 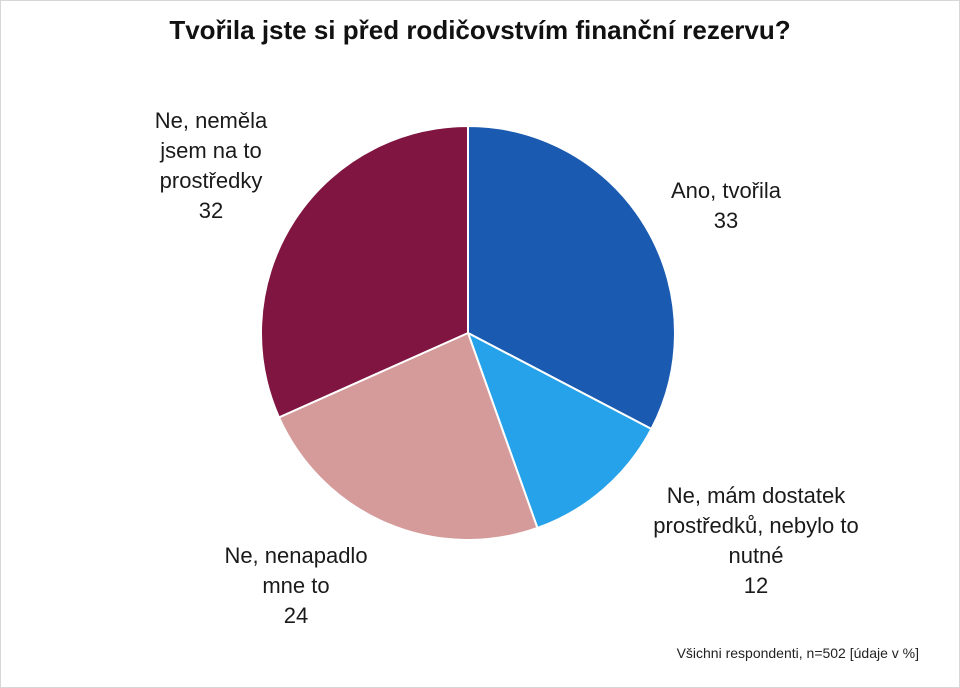 I want to click on slice-value-label: 32, so click(x=211, y=210).